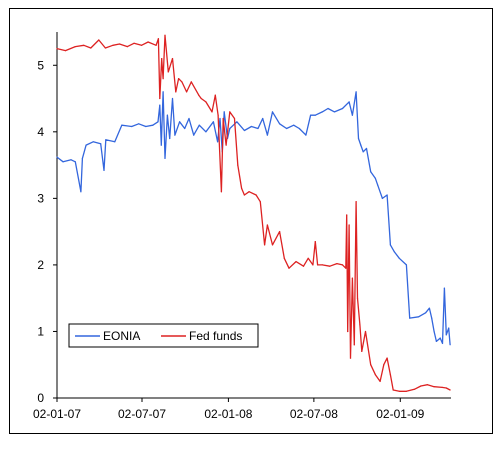  I want to click on y-tick-label: 3, so click(40, 198).